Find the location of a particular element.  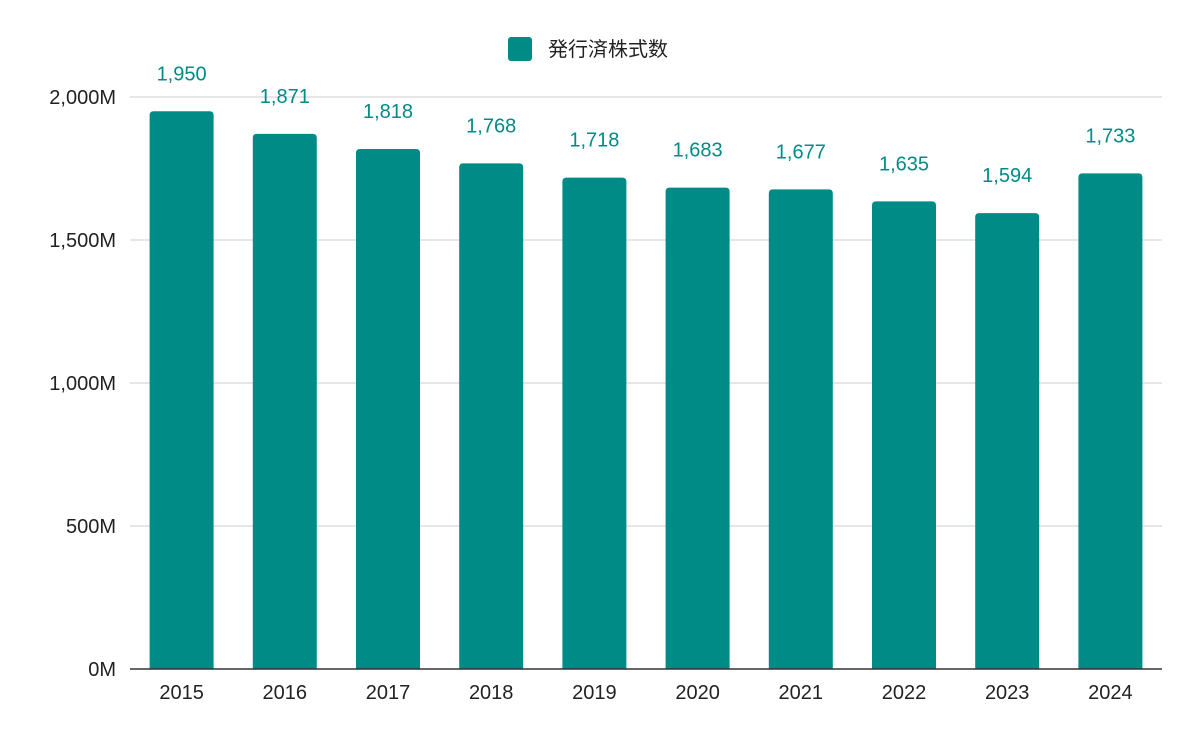

bar-2019 is located at coordinates (594, 423).